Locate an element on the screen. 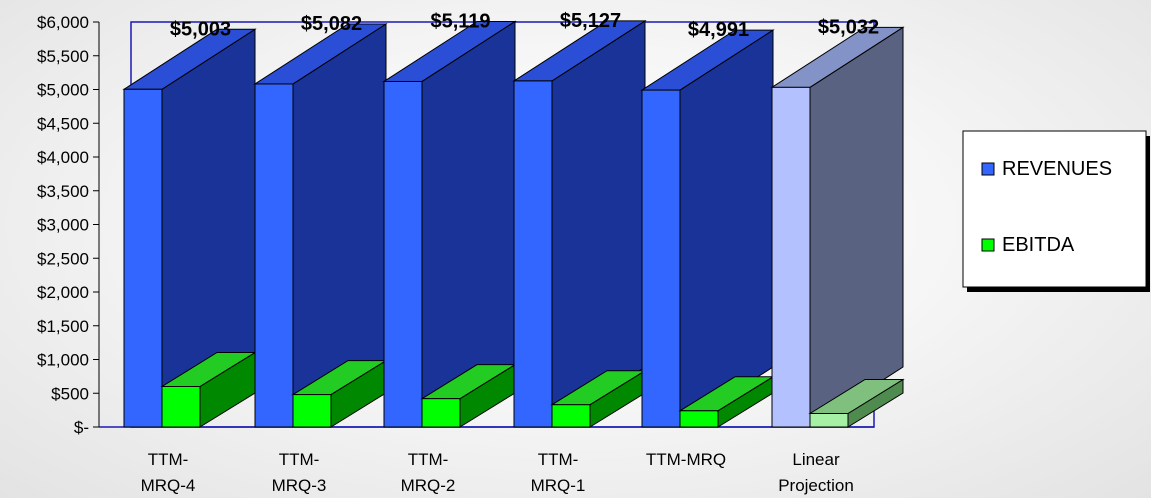 This screenshot has width=1151, height=498. revenue-data-label: $4,991 is located at coordinates (718, 30).